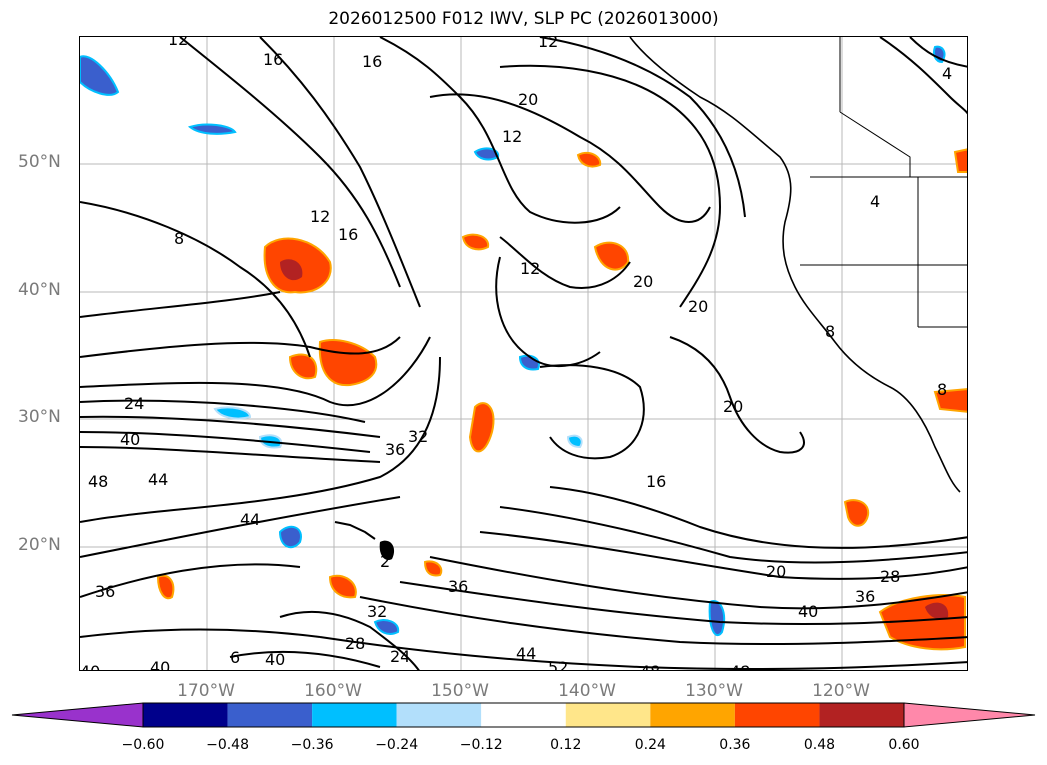 This screenshot has height=765, width=1047. What do you see at coordinates (39, 162) in the screenshot?
I see `lat-label-50n: 50°N` at bounding box center [39, 162].